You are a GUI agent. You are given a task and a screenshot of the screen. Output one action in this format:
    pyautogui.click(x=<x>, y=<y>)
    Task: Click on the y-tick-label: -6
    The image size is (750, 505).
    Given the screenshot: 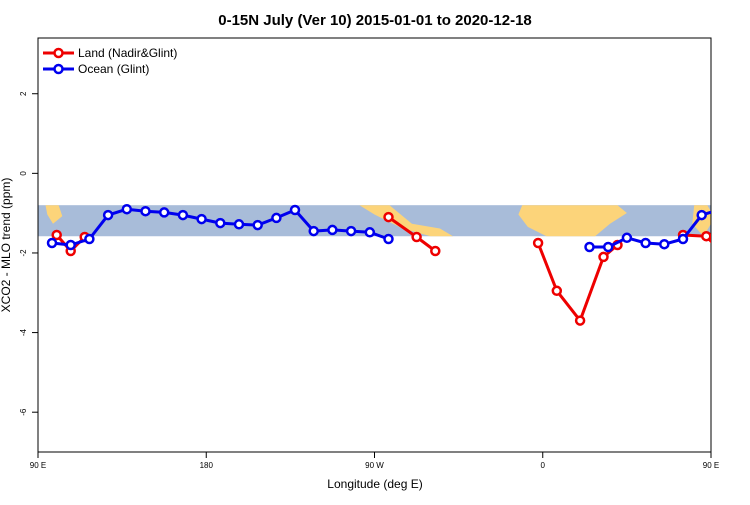 What is the action you would take?
    pyautogui.click(x=23, y=412)
    